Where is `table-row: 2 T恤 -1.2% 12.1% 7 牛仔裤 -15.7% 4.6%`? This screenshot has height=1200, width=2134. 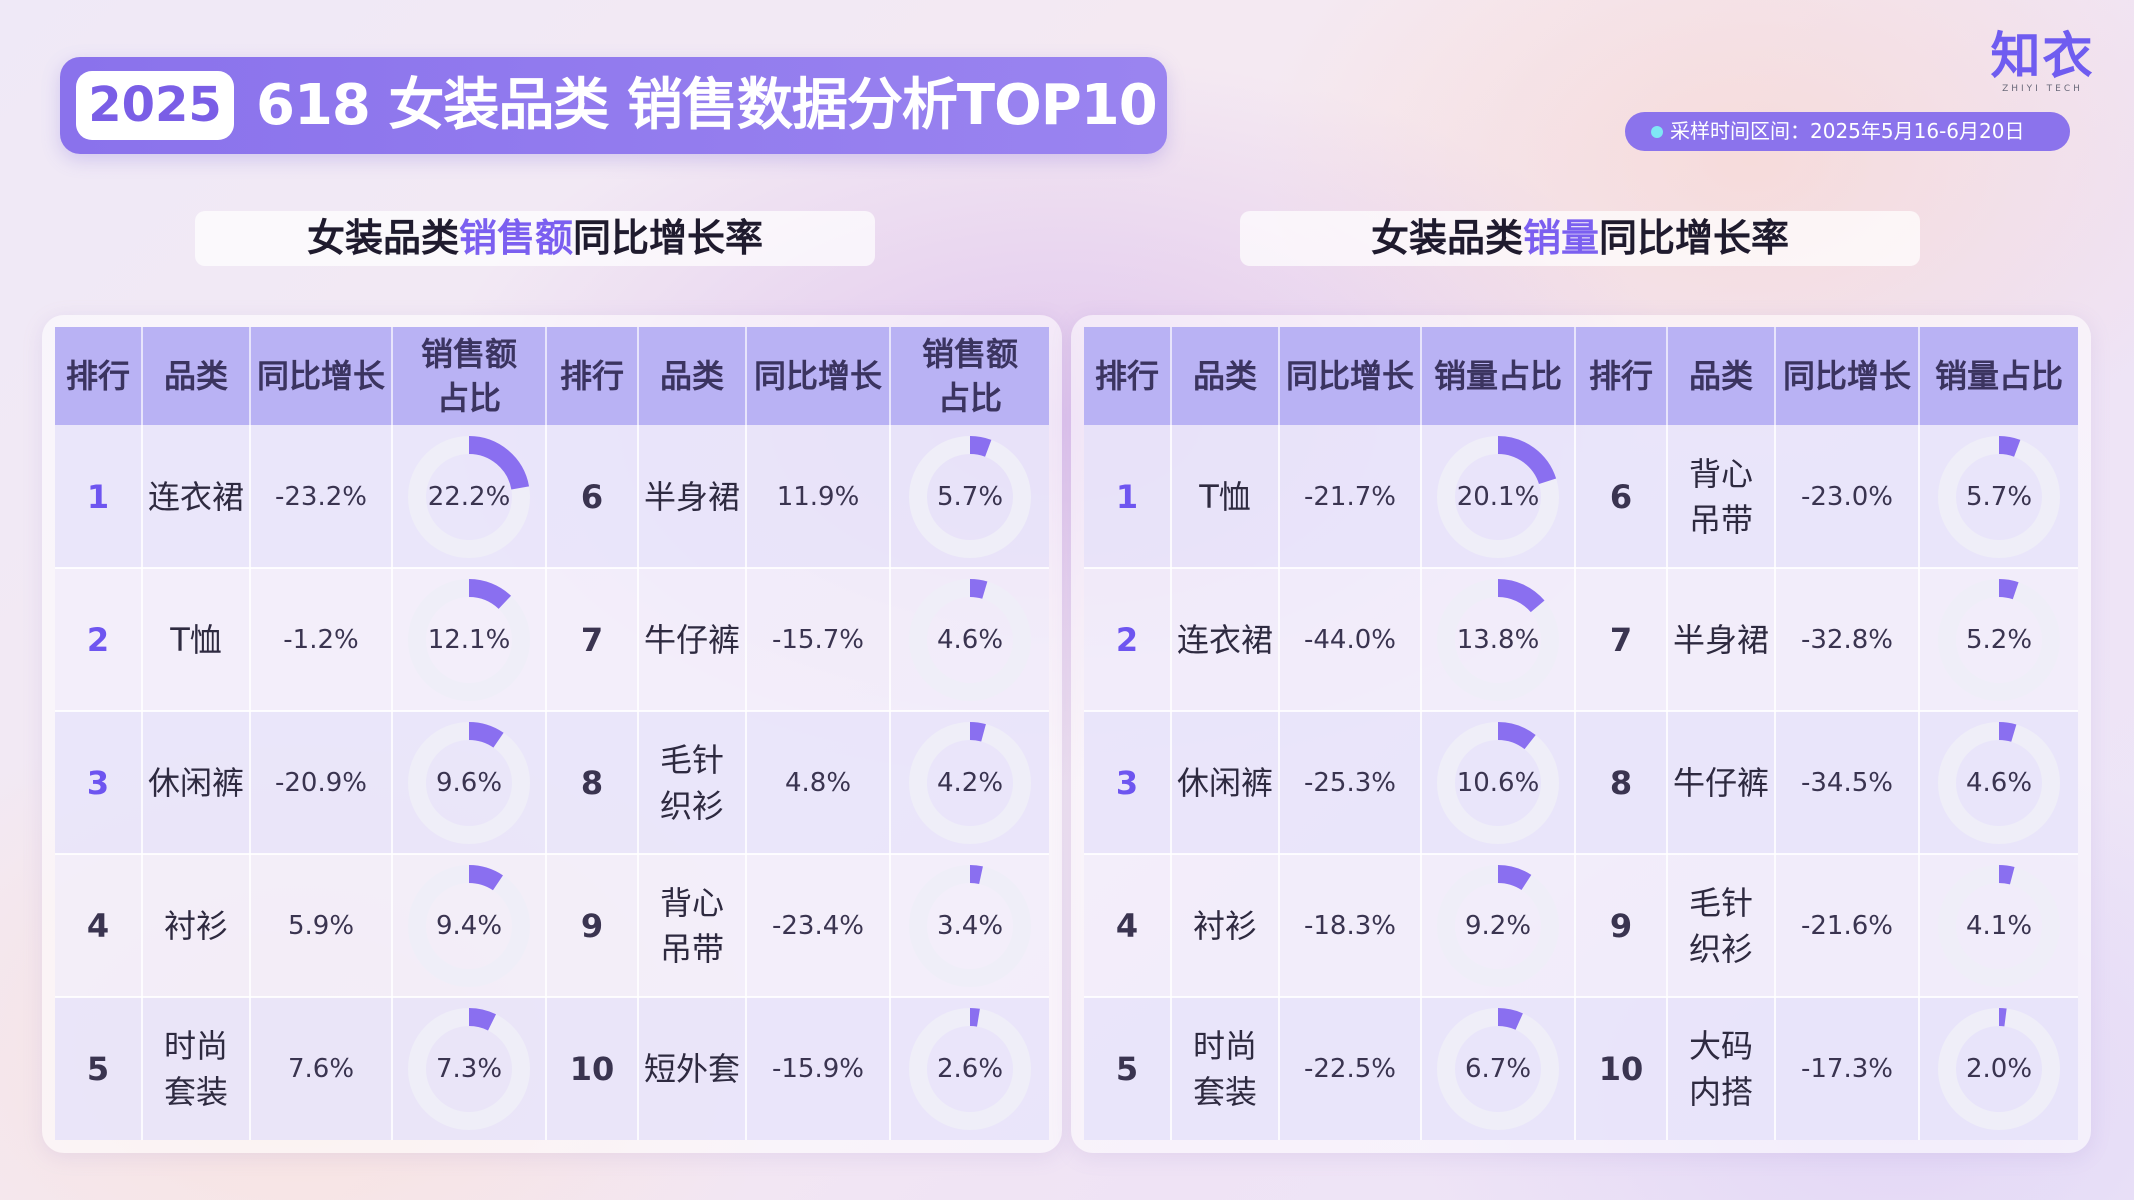 table-row: 2 T恤 -1.2% 12.1% 7 牛仔裤 -15.7% 4.6% is located at coordinates (552, 639).